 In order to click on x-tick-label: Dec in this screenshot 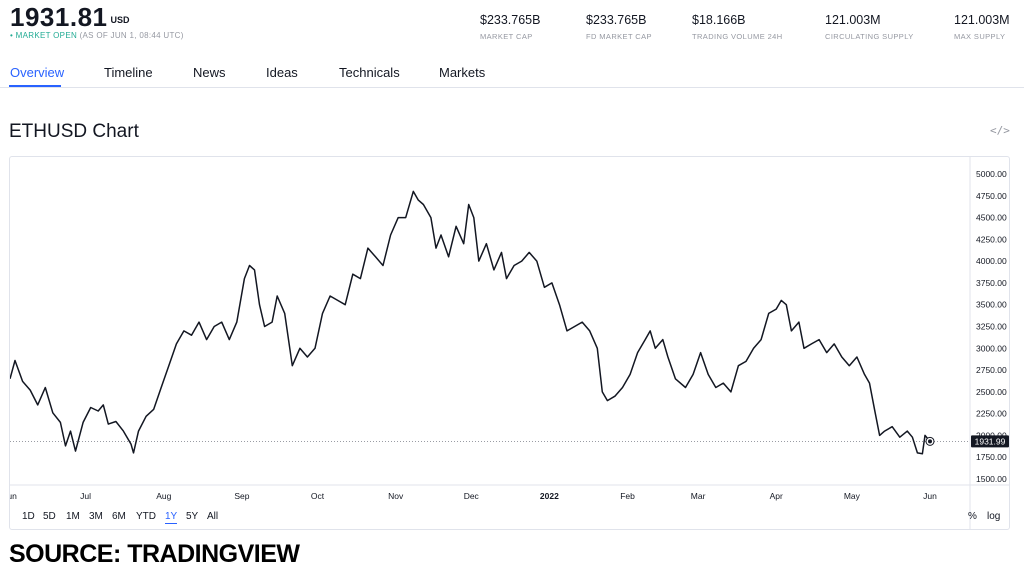, I will do `click(472, 496)`.